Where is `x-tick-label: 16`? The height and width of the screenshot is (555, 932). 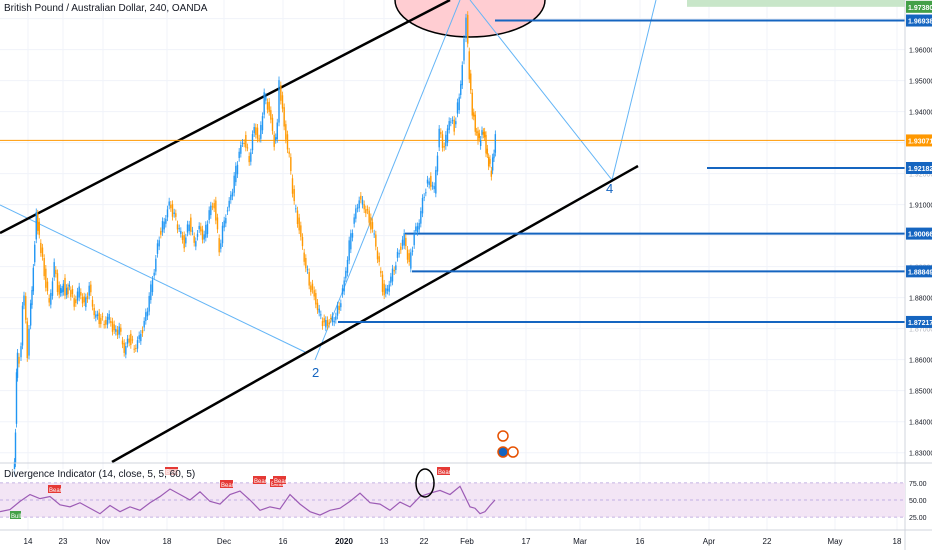
x-tick-label: 16 is located at coordinates (283, 541).